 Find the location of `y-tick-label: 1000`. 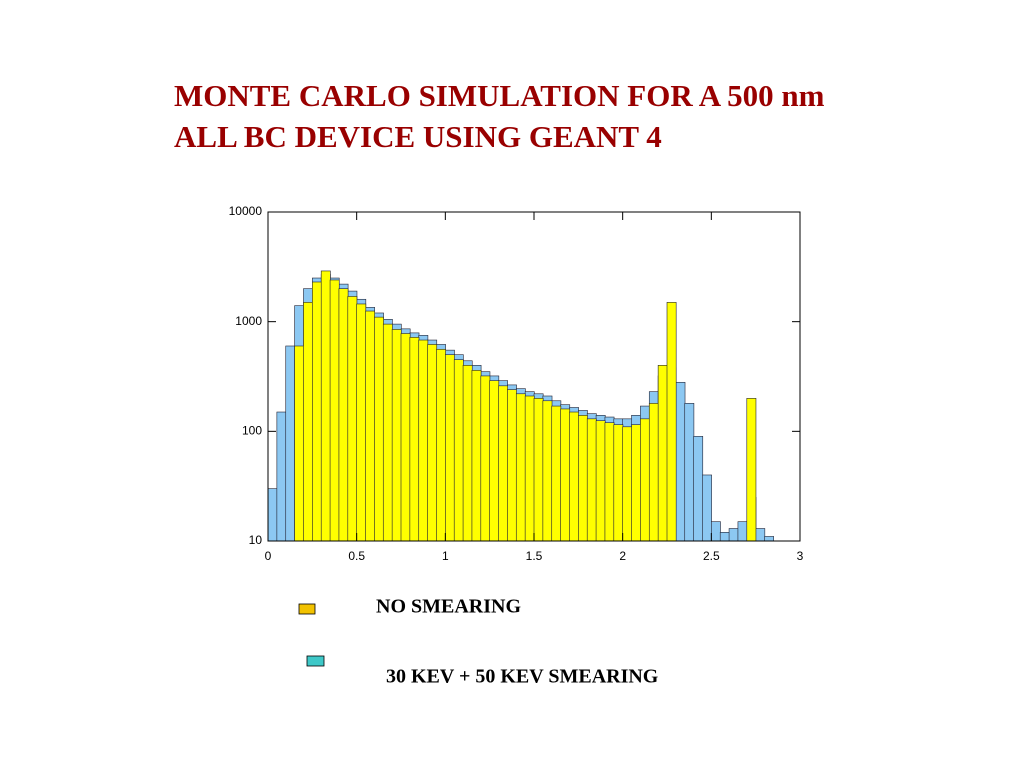

y-tick-label: 1000 is located at coordinates (248, 321).